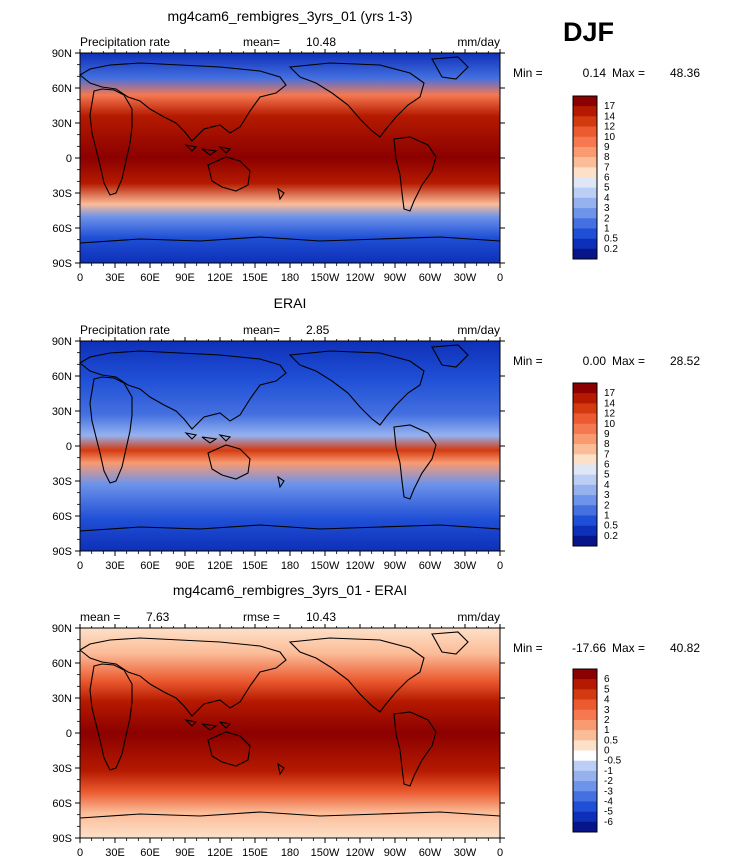 The height and width of the screenshot is (865, 732). I want to click on colorbar-label: 17, so click(610, 393).